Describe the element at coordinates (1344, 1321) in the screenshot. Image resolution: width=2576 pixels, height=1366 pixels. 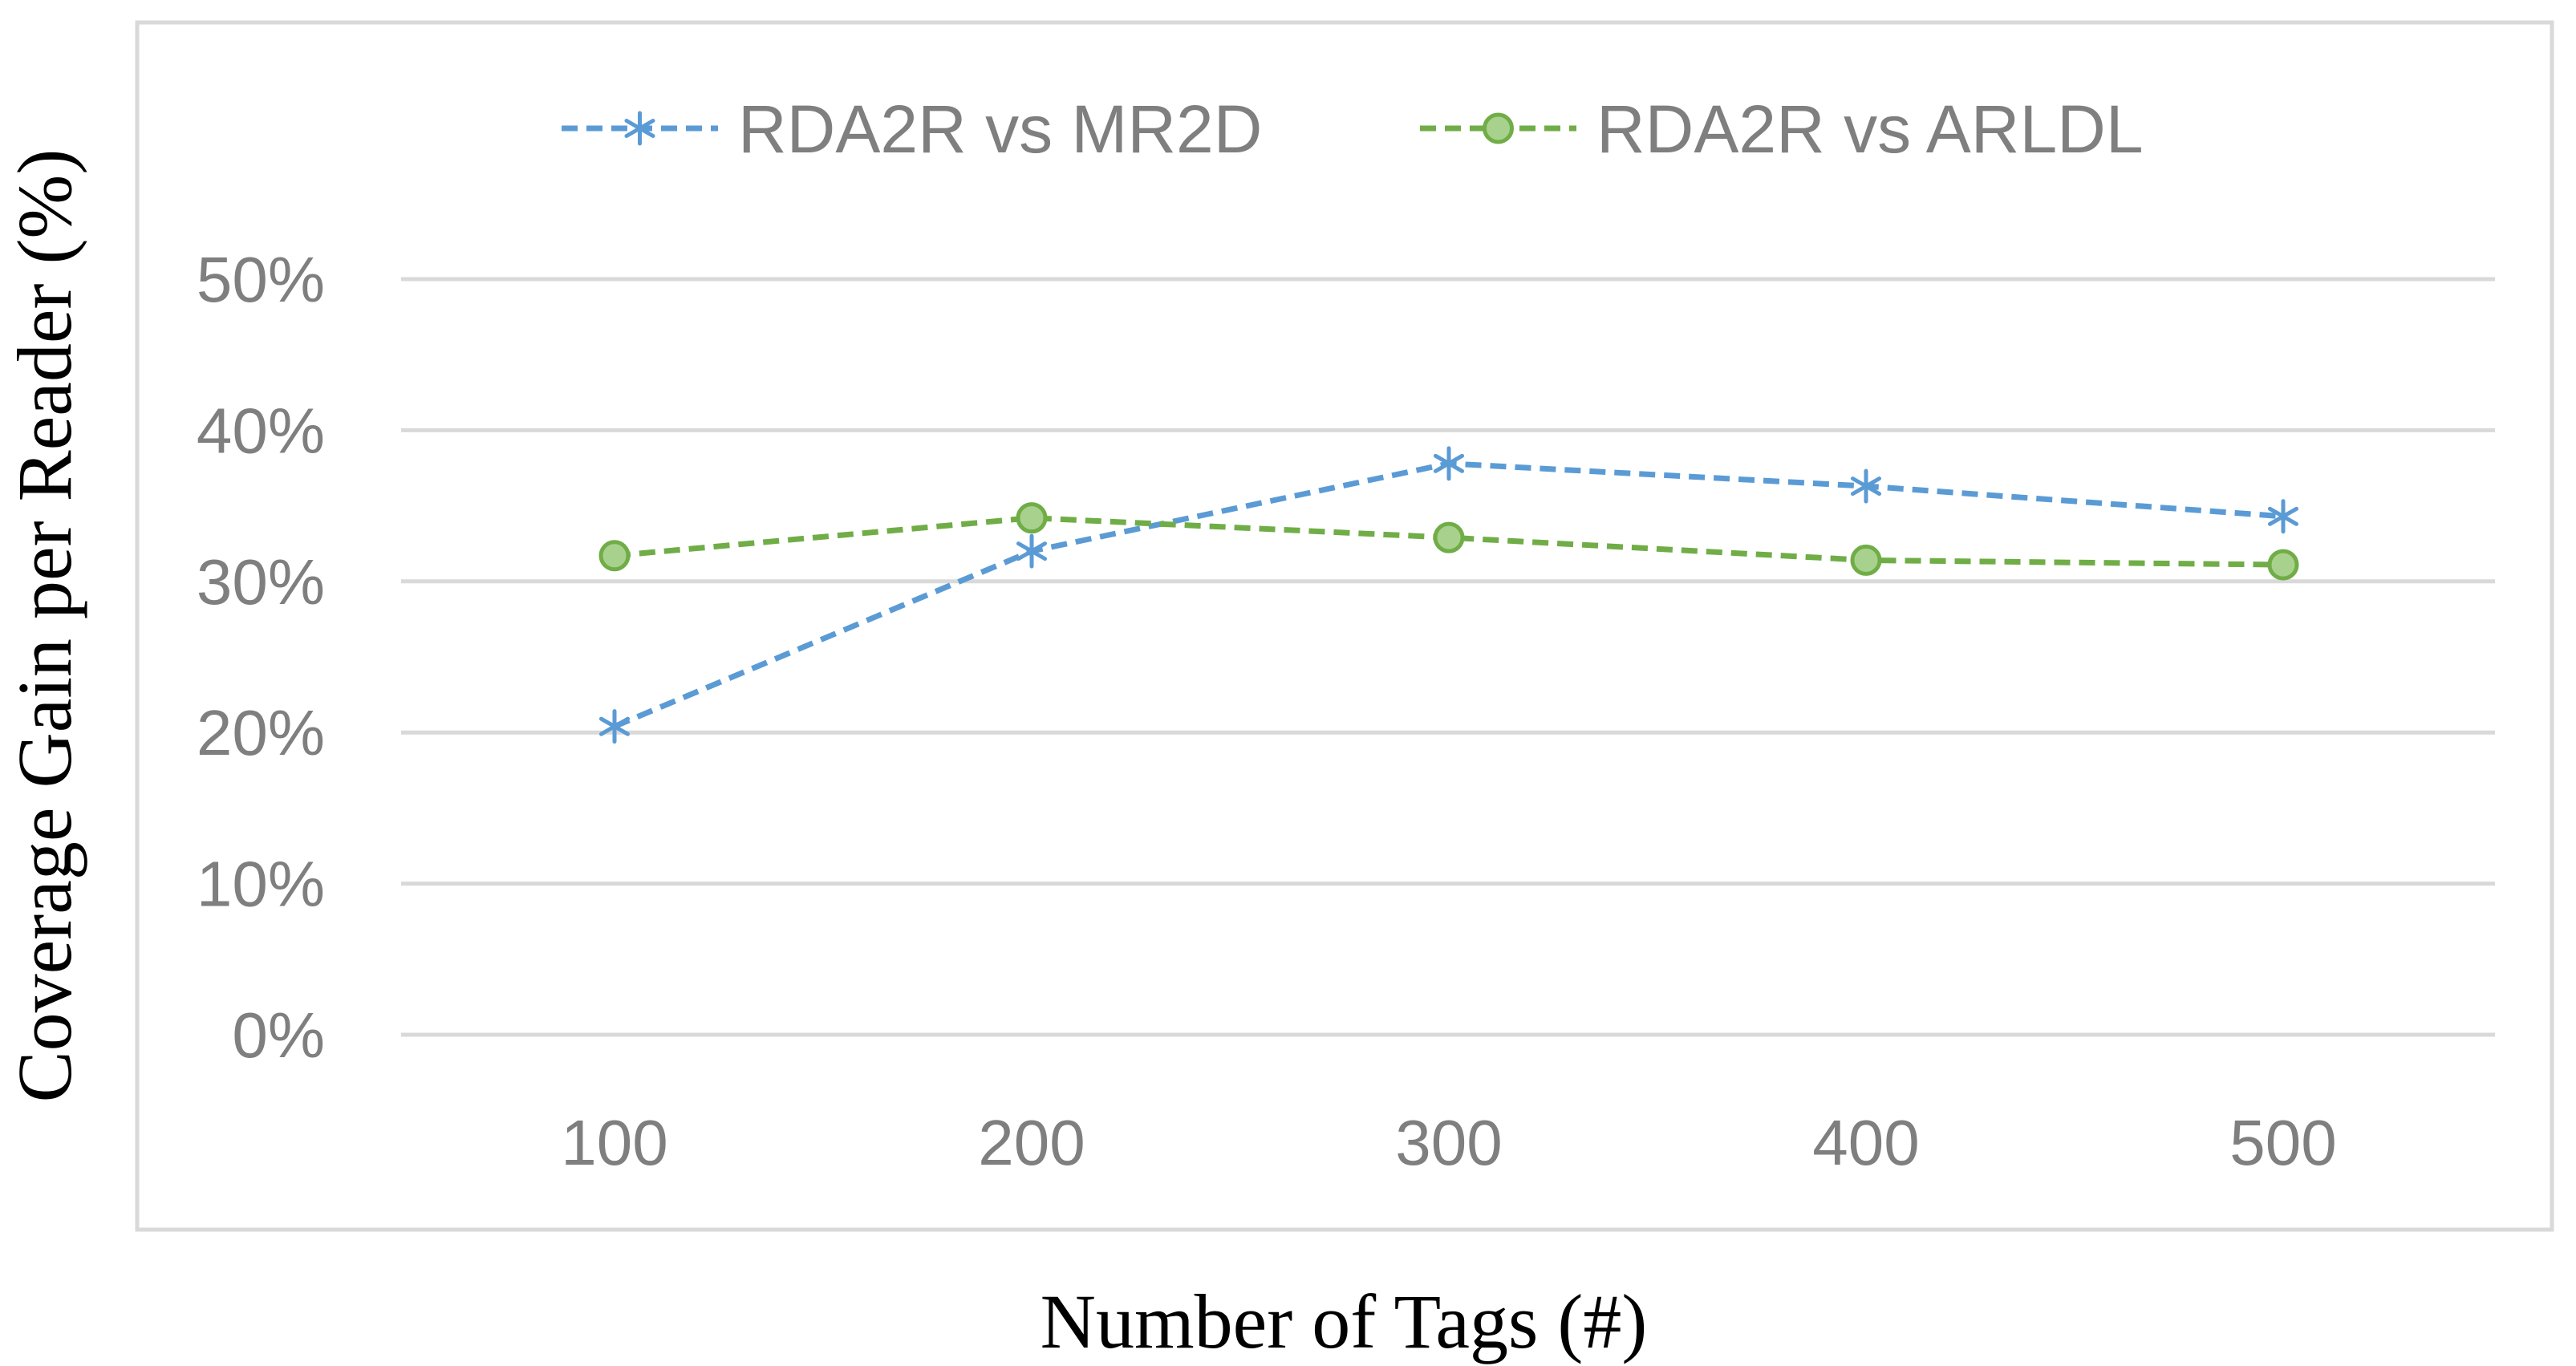
I see `x-axis-title: Number of Tags (#)` at that location.